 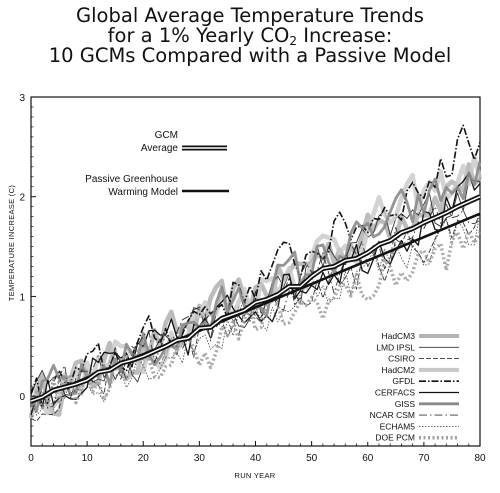 I want to click on y-tick-label: 2, so click(x=22, y=198).